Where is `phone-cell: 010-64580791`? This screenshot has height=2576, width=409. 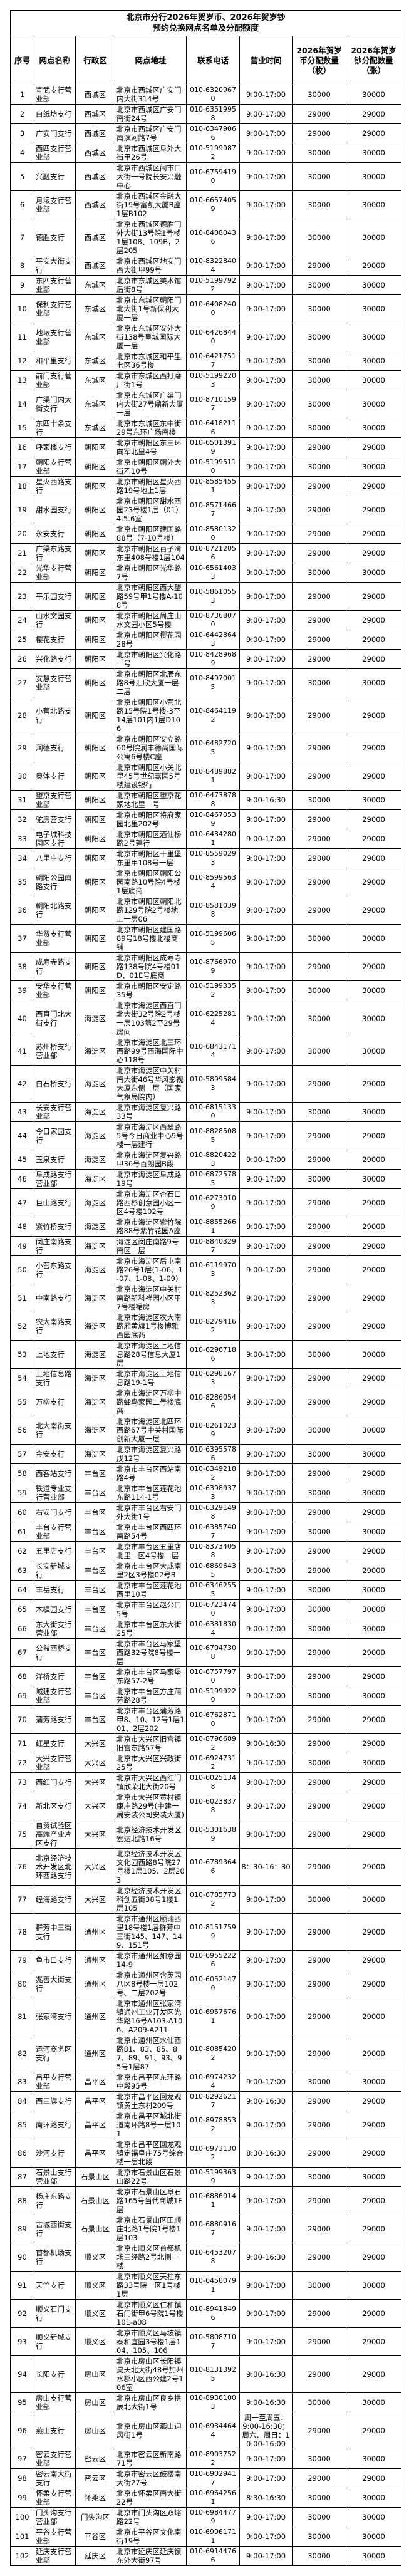
phone-cell: 010-64580791 is located at coordinates (213, 2285).